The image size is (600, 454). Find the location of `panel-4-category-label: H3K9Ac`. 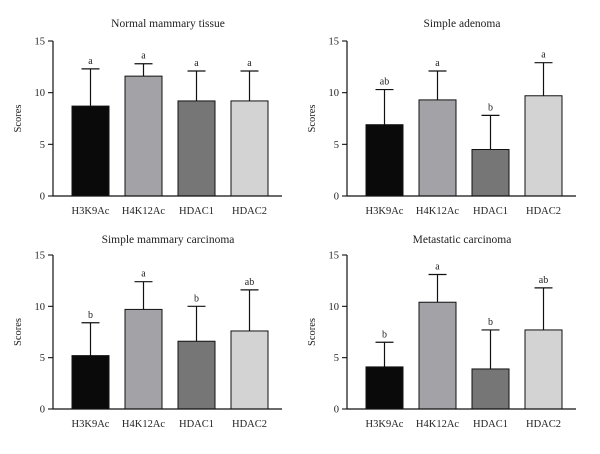

panel-4-category-label: H3K9Ac is located at coordinates (385, 424).